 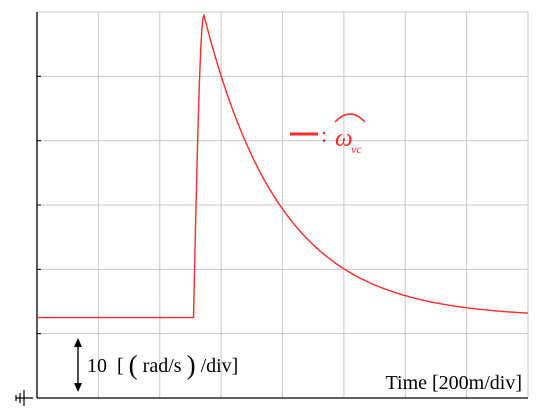 I want to click on y-scale-annotation: 10 [ ( rad/s ) /div], so click(x=156, y=365).